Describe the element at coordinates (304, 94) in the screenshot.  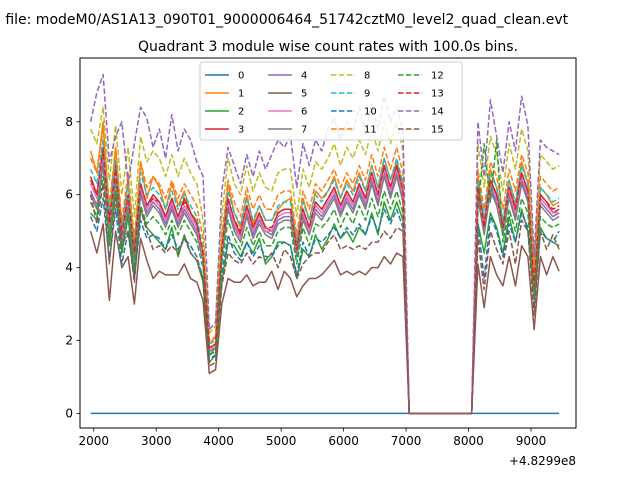
I see `legend-label-5: 5` at that location.